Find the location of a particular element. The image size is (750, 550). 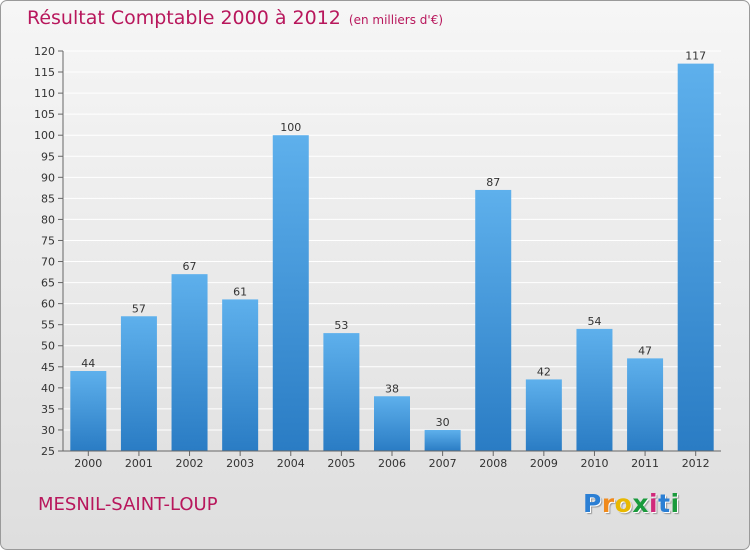

data-label-2006: 38 is located at coordinates (392, 388).